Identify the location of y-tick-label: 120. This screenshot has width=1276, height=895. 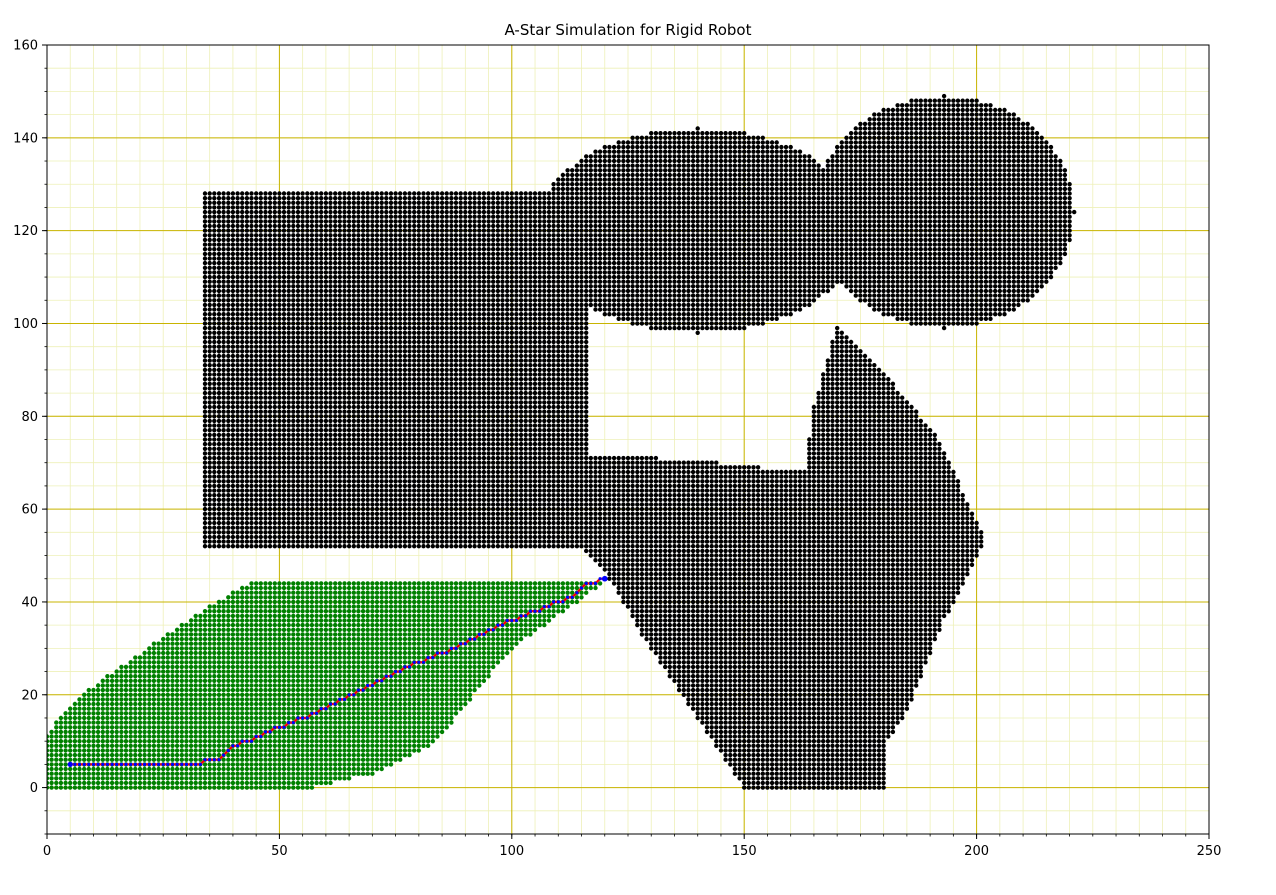
(25, 231).